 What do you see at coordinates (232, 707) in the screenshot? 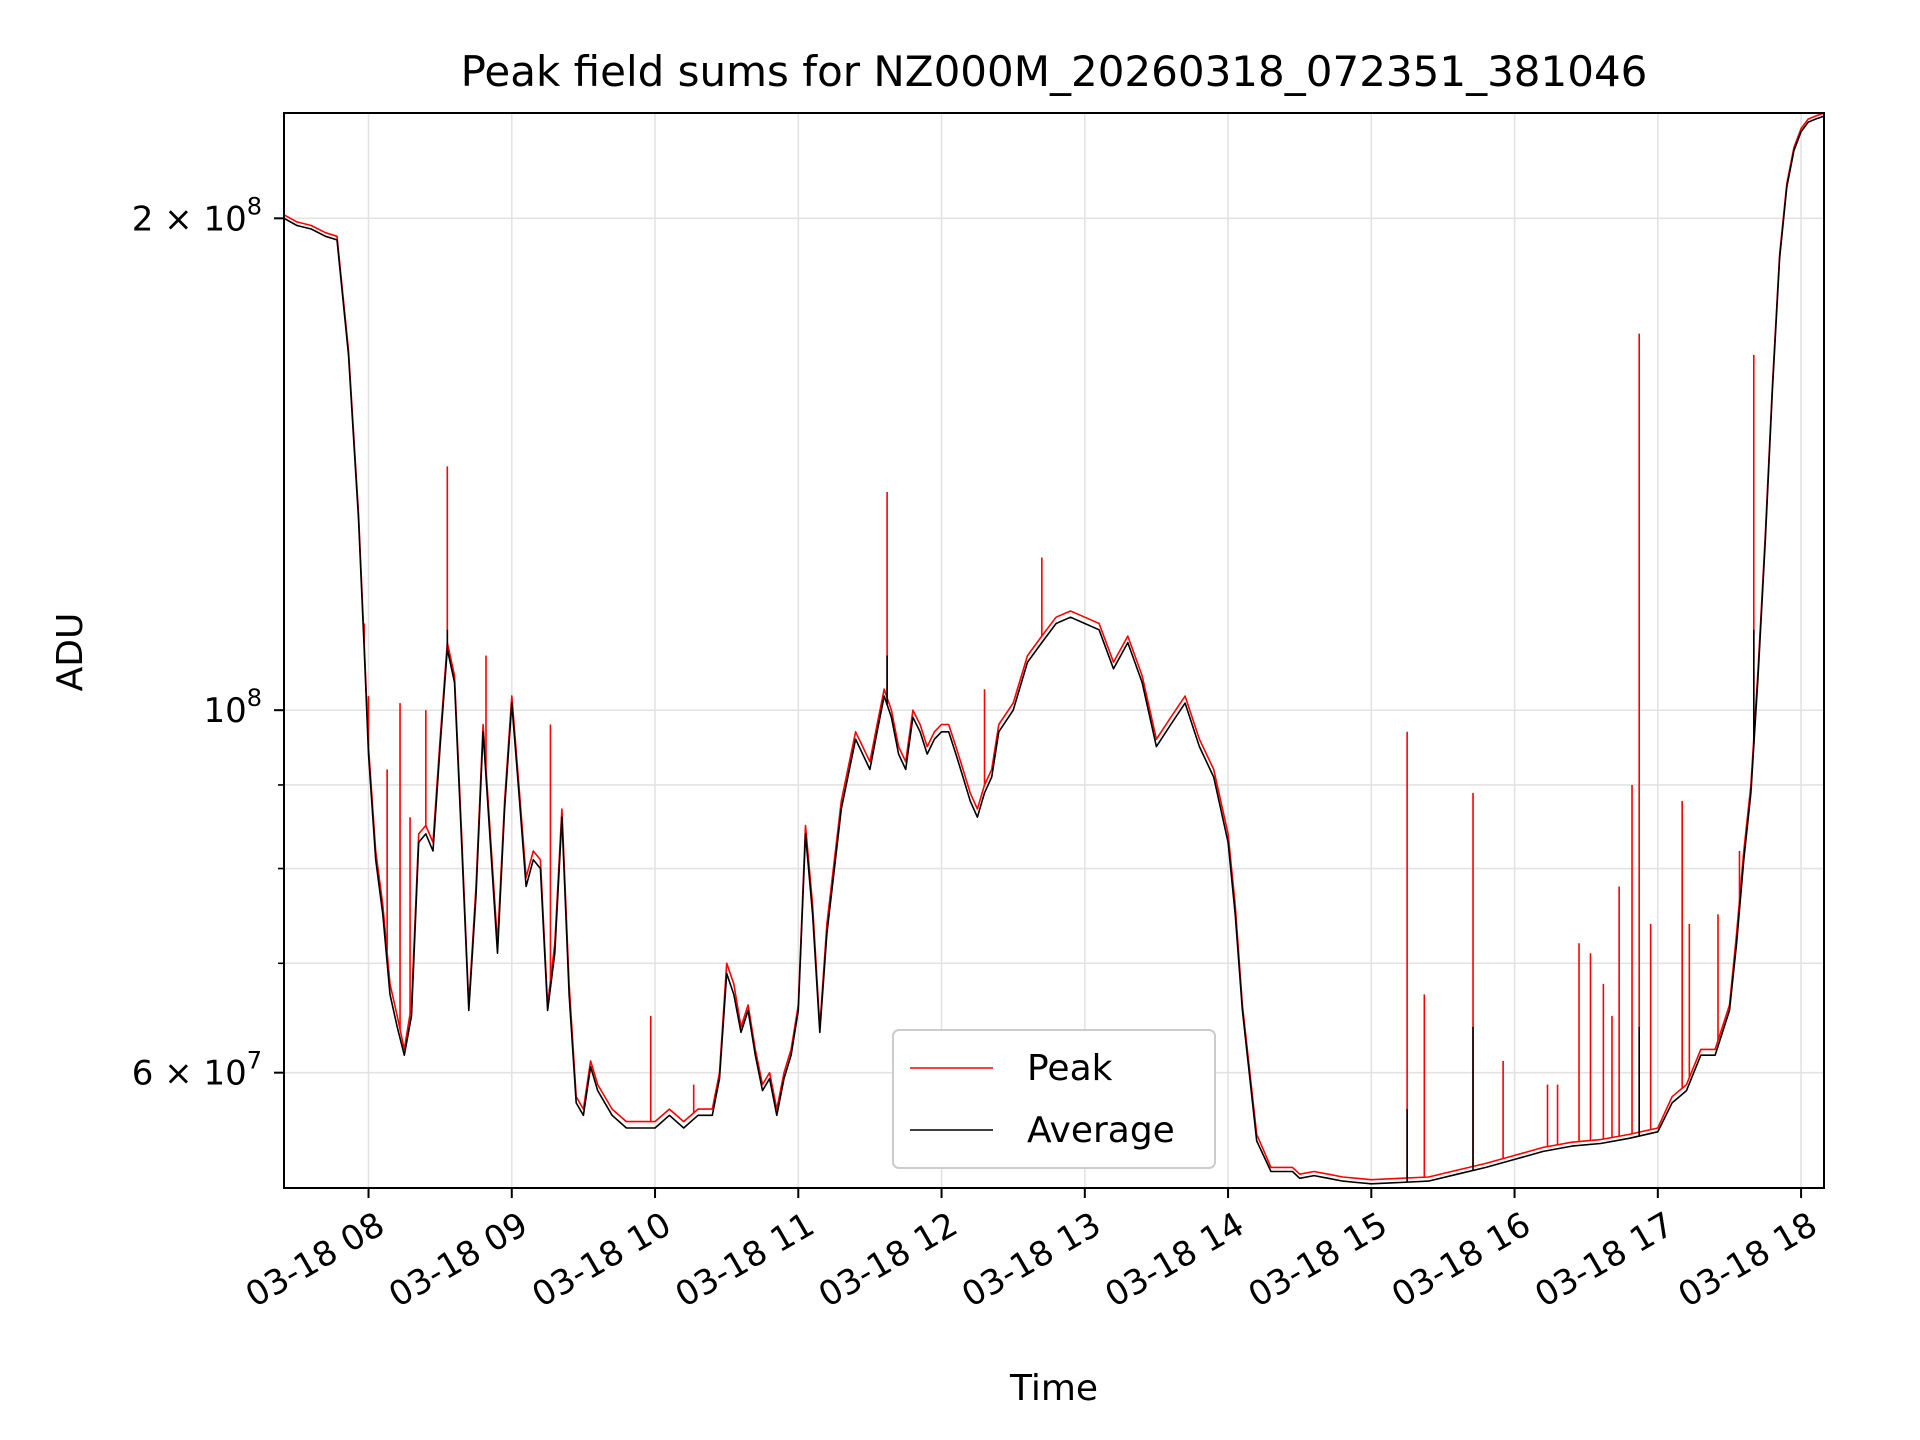
I see `y-tick-label: 108` at bounding box center [232, 707].